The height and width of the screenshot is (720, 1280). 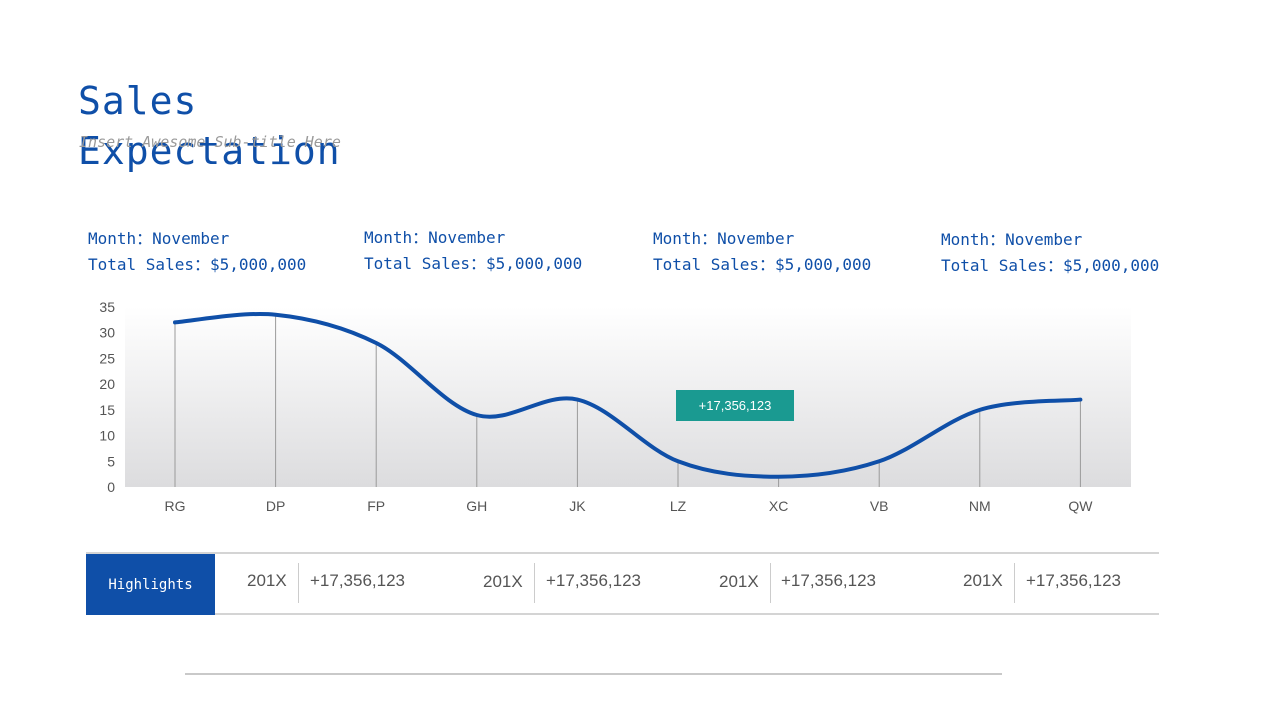 I want to click on y-tick-label: 30, so click(x=107, y=333).